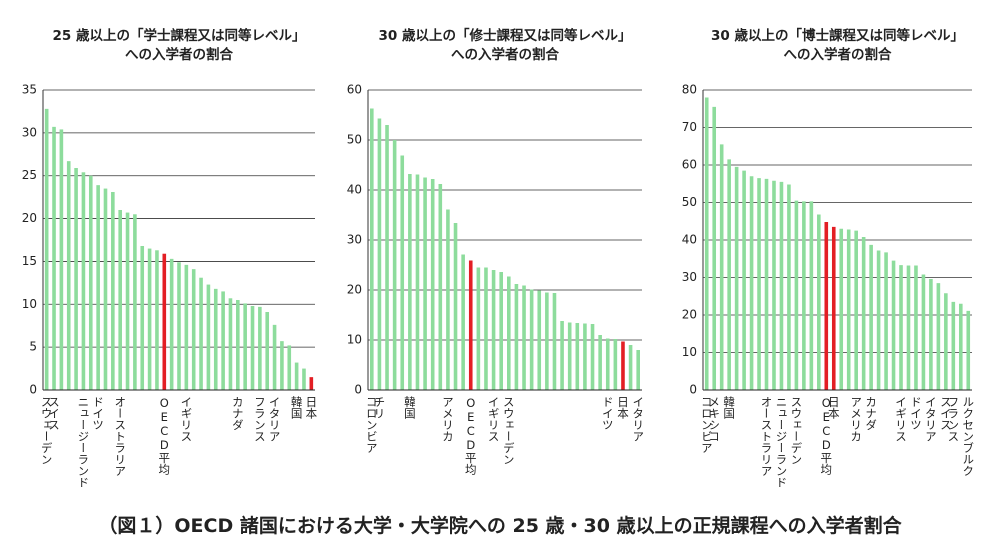  Describe the element at coordinates (714, 419) in the screenshot. I see `x-tick-label: メキシコ` at that location.